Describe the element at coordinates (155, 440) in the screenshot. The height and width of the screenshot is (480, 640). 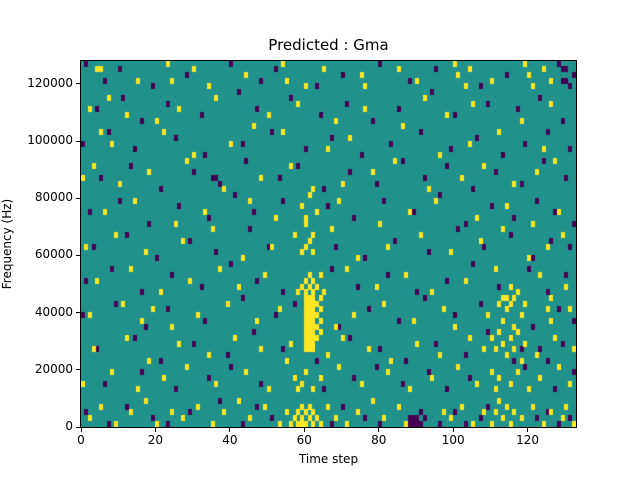
I see `x-tick-label: 20` at that location.